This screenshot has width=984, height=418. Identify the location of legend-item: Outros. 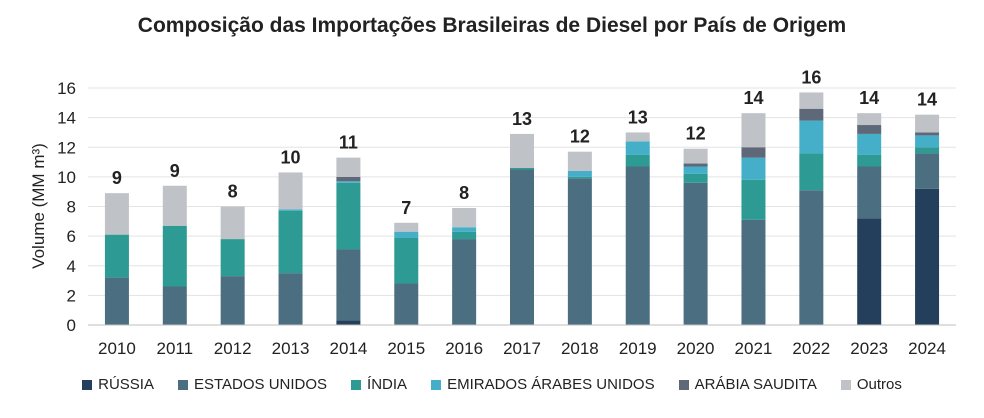
(871, 384).